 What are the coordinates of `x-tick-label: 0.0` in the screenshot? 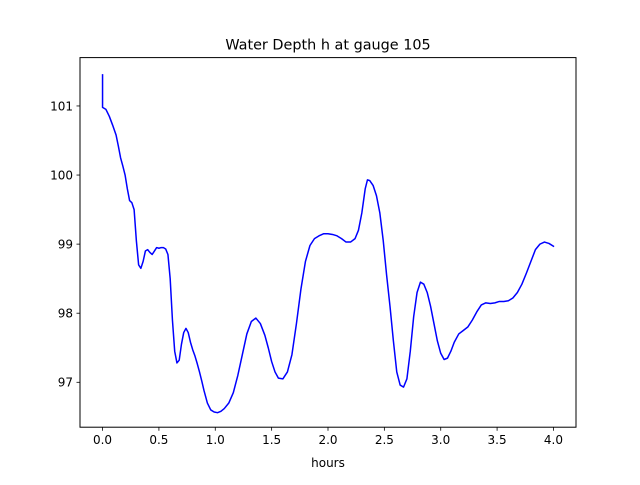 It's located at (102, 440).